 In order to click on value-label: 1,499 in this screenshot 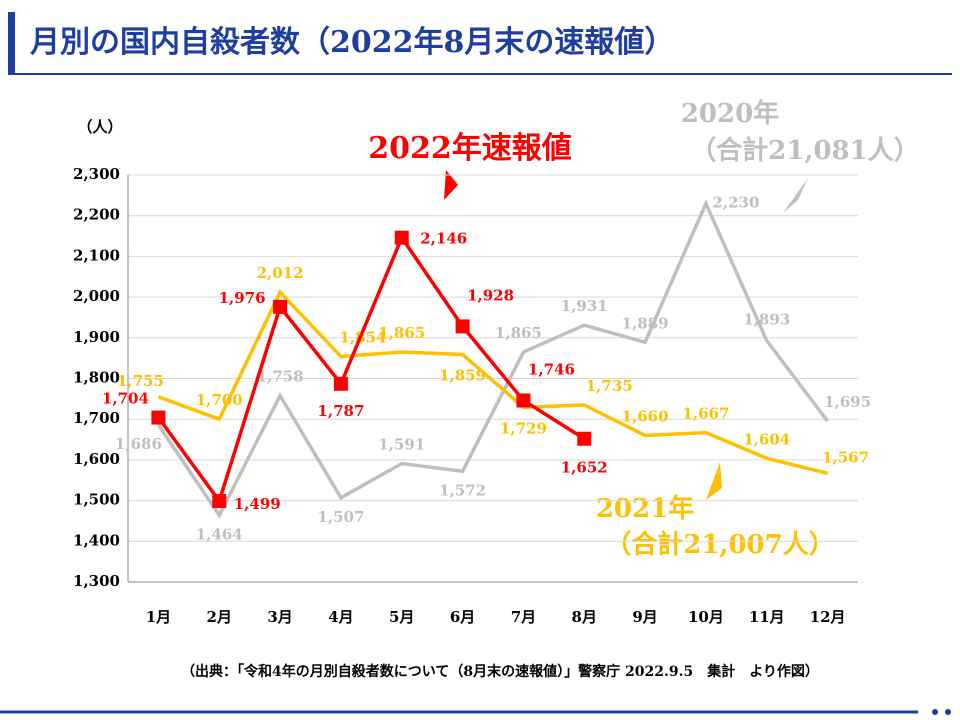, I will do `click(257, 504)`.